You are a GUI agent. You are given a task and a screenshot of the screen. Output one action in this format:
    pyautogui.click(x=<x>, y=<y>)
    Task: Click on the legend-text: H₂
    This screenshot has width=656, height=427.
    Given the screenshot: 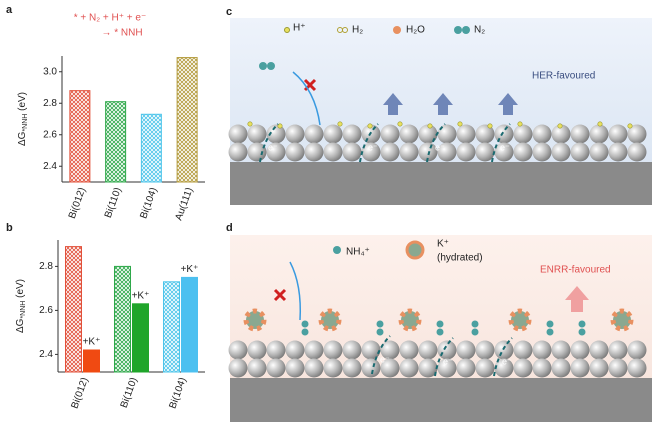 What is the action you would take?
    pyautogui.click(x=357, y=30)
    